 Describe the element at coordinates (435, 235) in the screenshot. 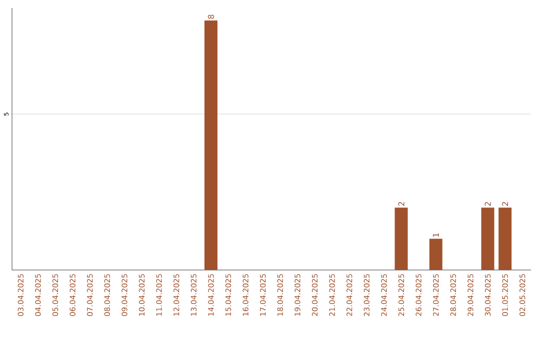

I see `data-label: 1` at that location.